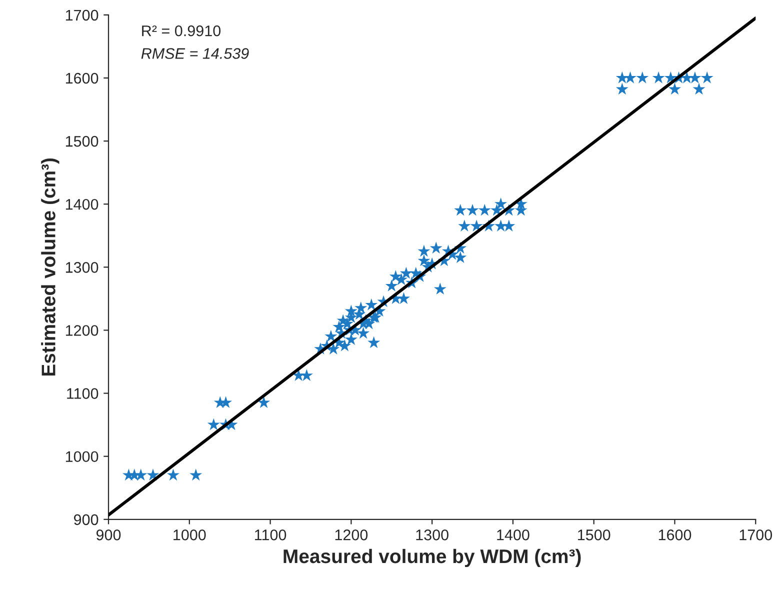  Describe the element at coordinates (181, 30) in the screenshot. I see `annotation: R² = 0.9910` at that location.